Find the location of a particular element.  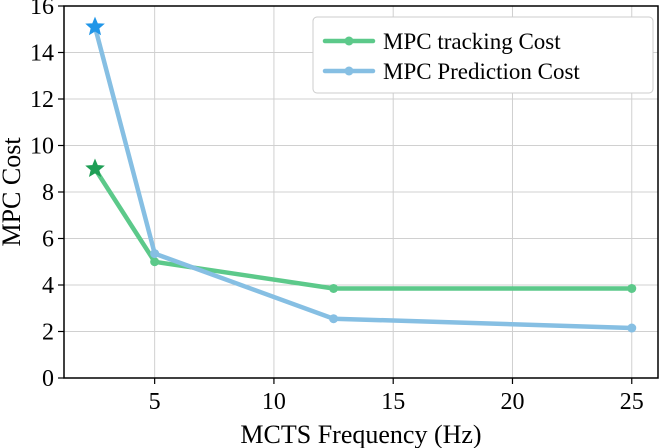

legend-entries: MPC tracking Cost MPC Prediction Cost is located at coordinates (451, 56).